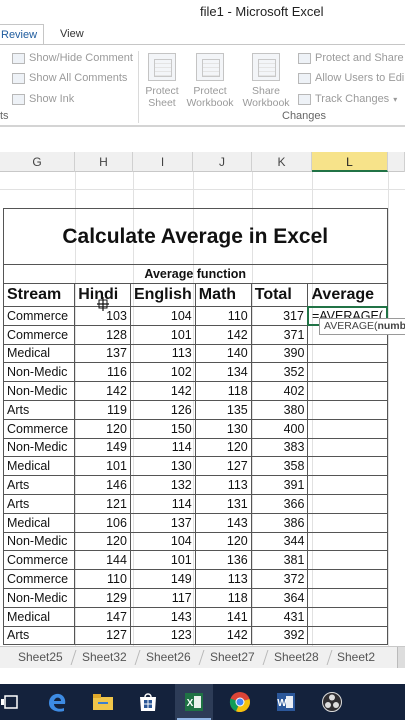  I want to click on score-cell: 383, so click(279, 447).